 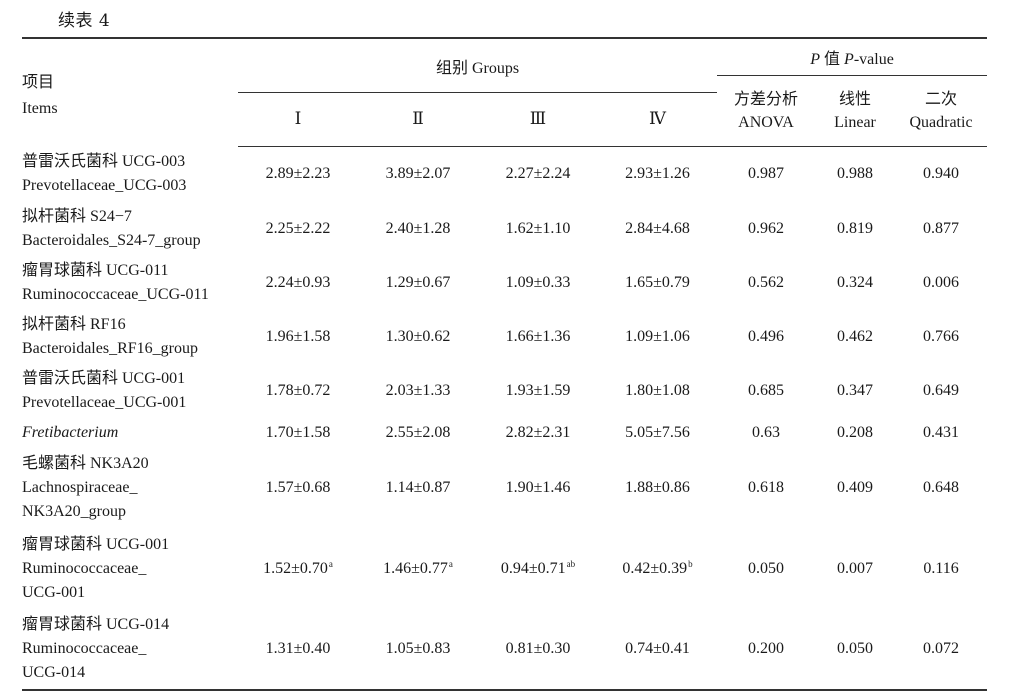 What do you see at coordinates (538, 648) in the screenshot?
I see `mean-sd-value: 0.81±0.30` at bounding box center [538, 648].